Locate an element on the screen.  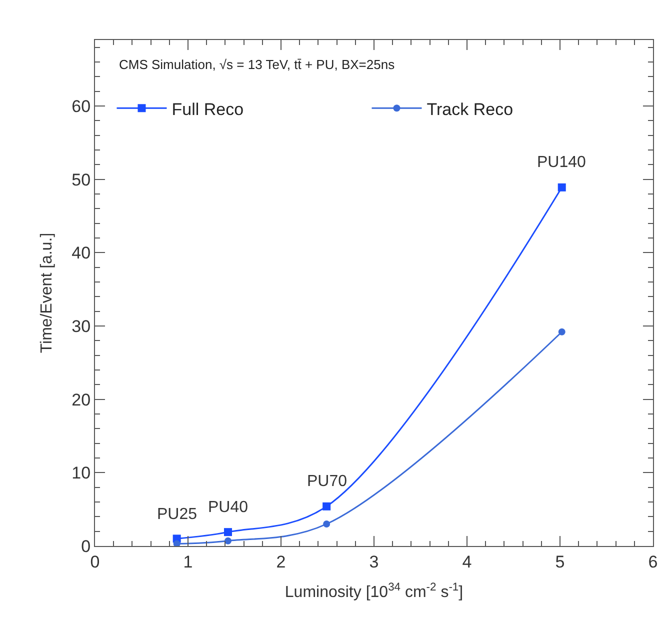
y-tick-label: 50 is located at coordinates (81, 180).